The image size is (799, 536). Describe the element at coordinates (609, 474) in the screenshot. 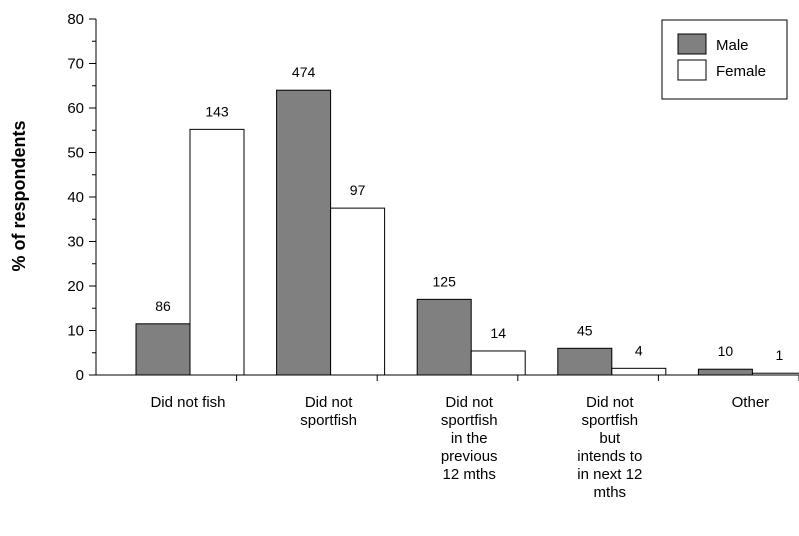

I see `category-label-line: in next 12` at that location.